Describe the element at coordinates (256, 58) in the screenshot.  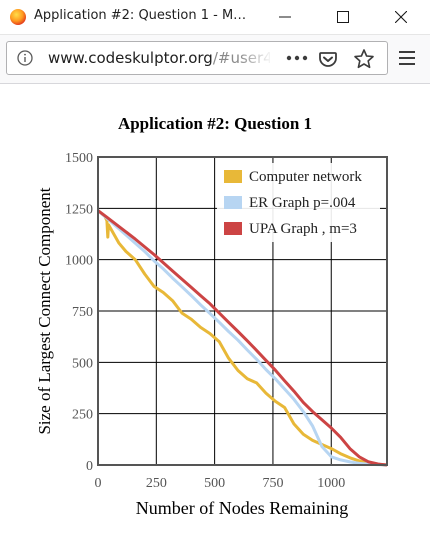
I see `url-fade` at that location.